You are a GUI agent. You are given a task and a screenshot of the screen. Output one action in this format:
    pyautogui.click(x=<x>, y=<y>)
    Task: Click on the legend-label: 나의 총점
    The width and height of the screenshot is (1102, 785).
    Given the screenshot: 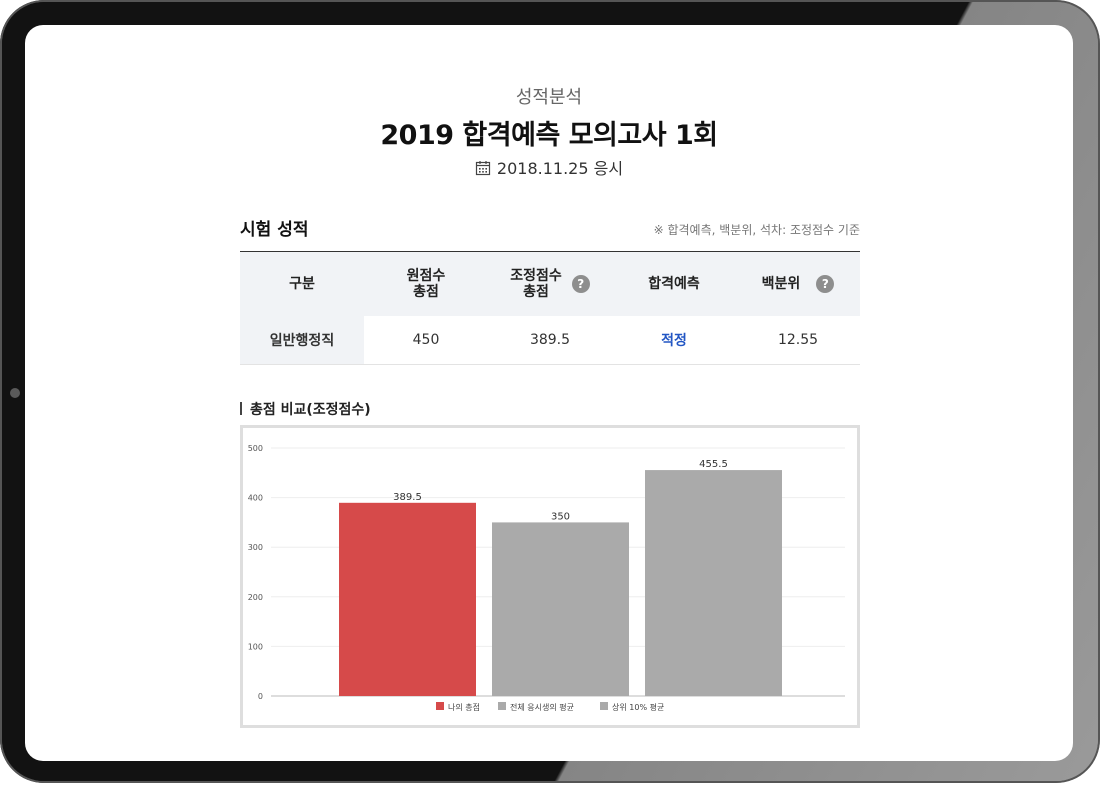 What is the action you would take?
    pyautogui.click(x=464, y=707)
    